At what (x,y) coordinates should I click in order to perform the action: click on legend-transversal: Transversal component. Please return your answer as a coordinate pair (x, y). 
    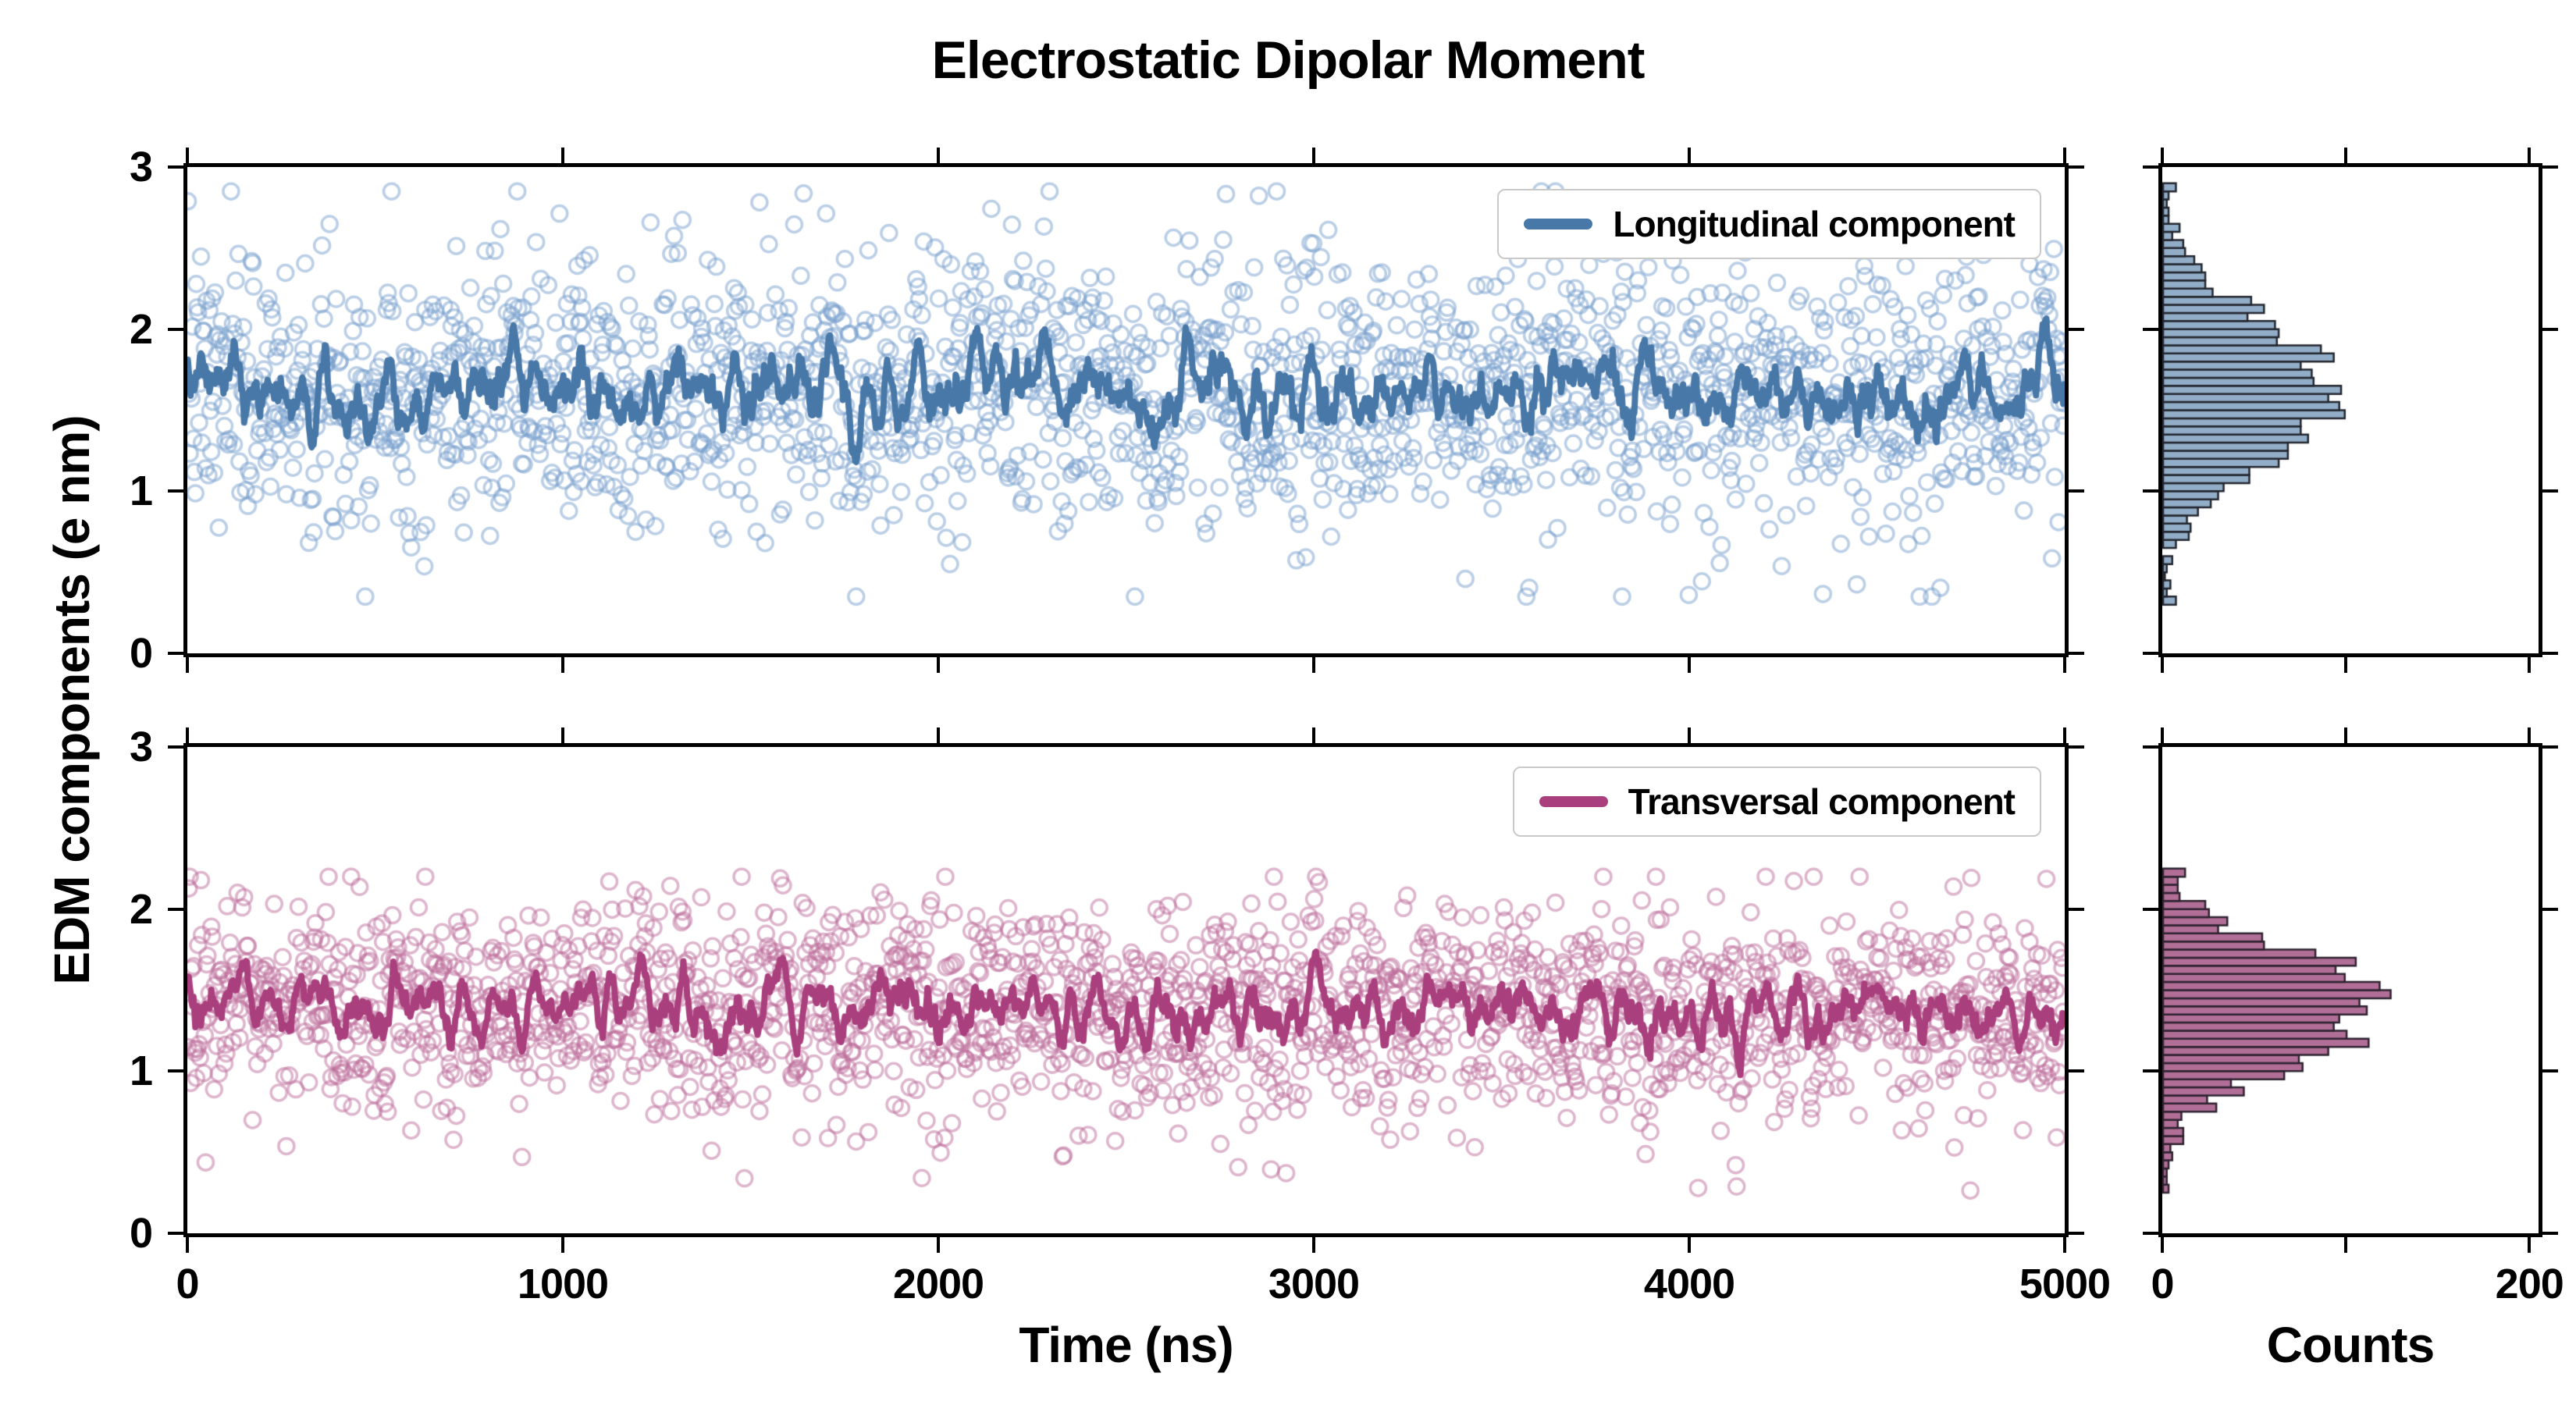
    Looking at the image, I should click on (1777, 802).